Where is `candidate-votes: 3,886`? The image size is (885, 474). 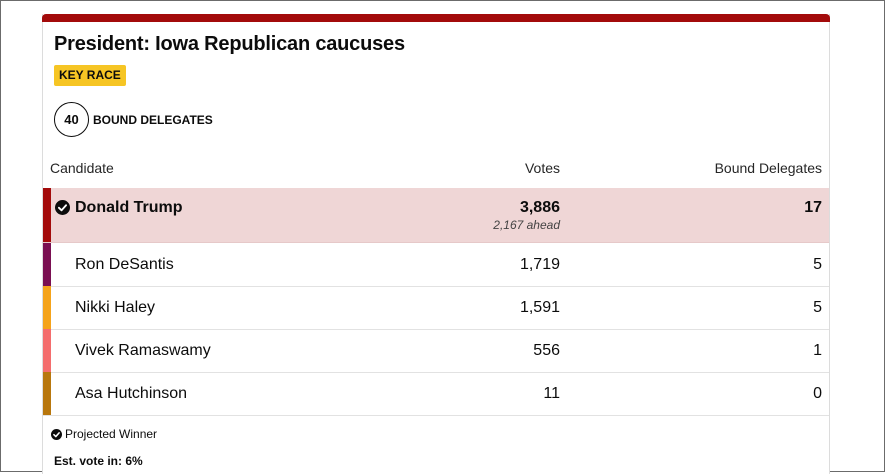
candidate-votes: 3,886 is located at coordinates (539, 207).